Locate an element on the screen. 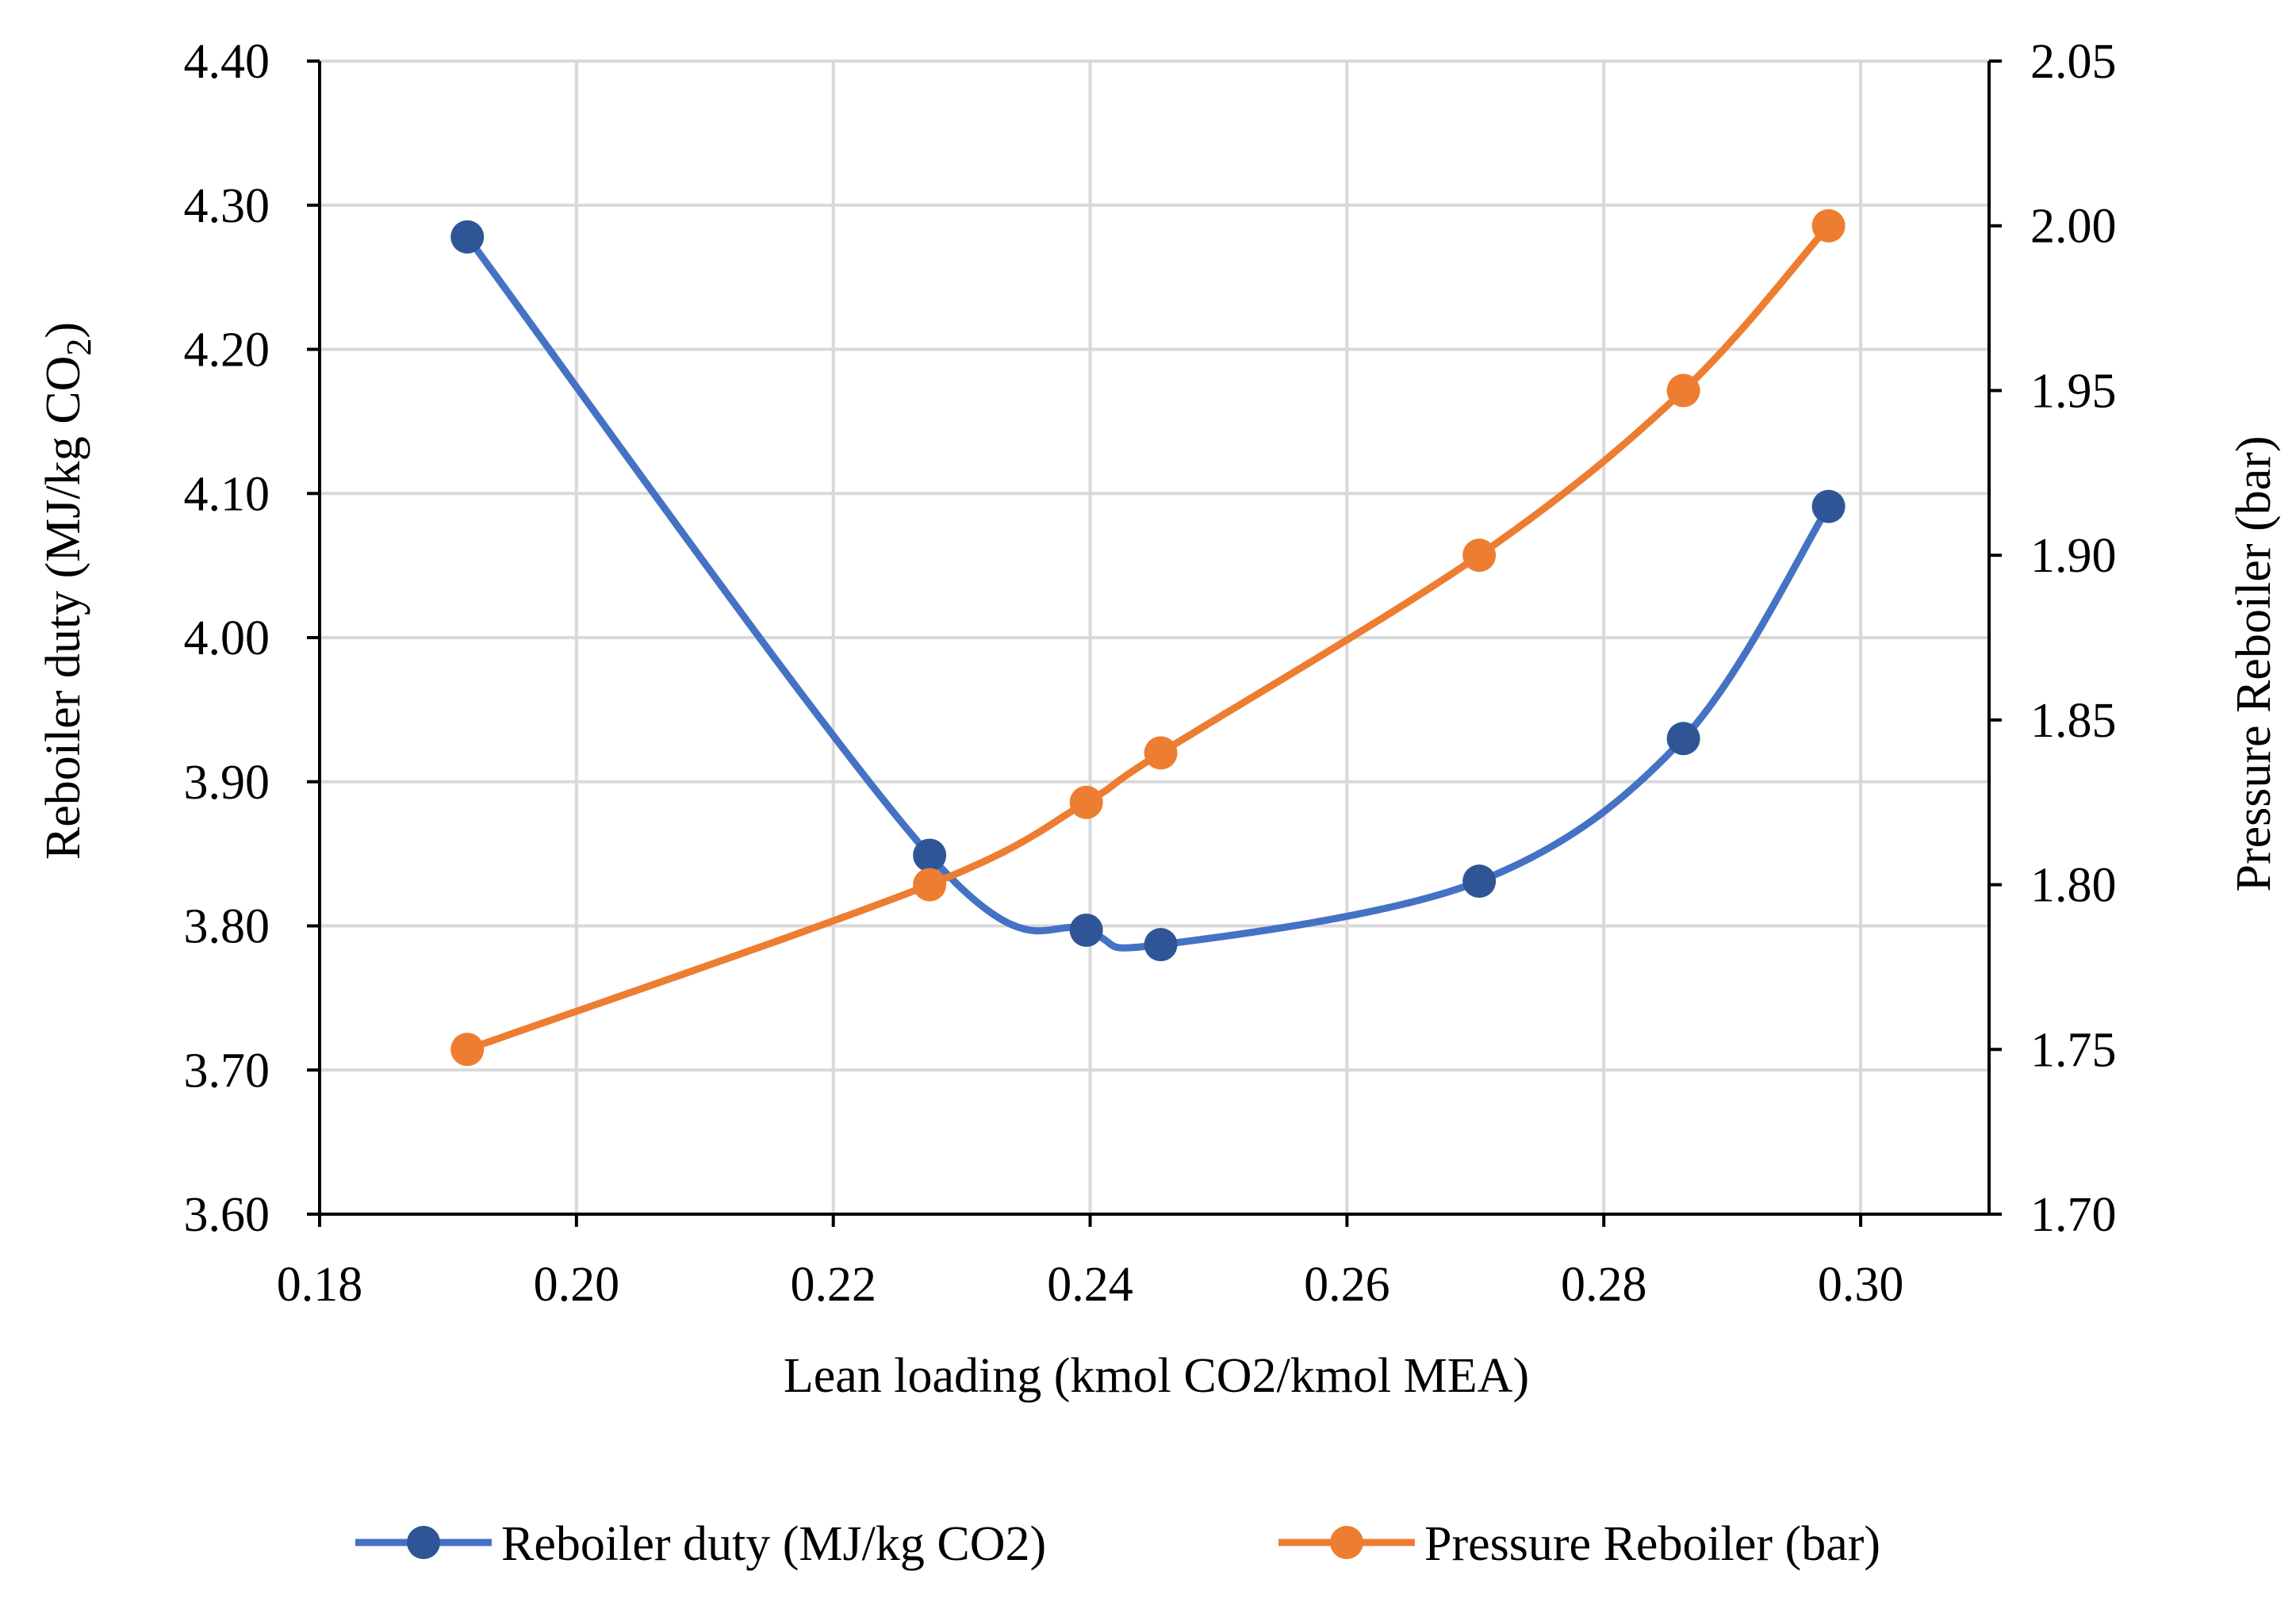 The image size is (2296, 1598). legend-swatch-marker-reboiler-duty is located at coordinates (423, 1542).